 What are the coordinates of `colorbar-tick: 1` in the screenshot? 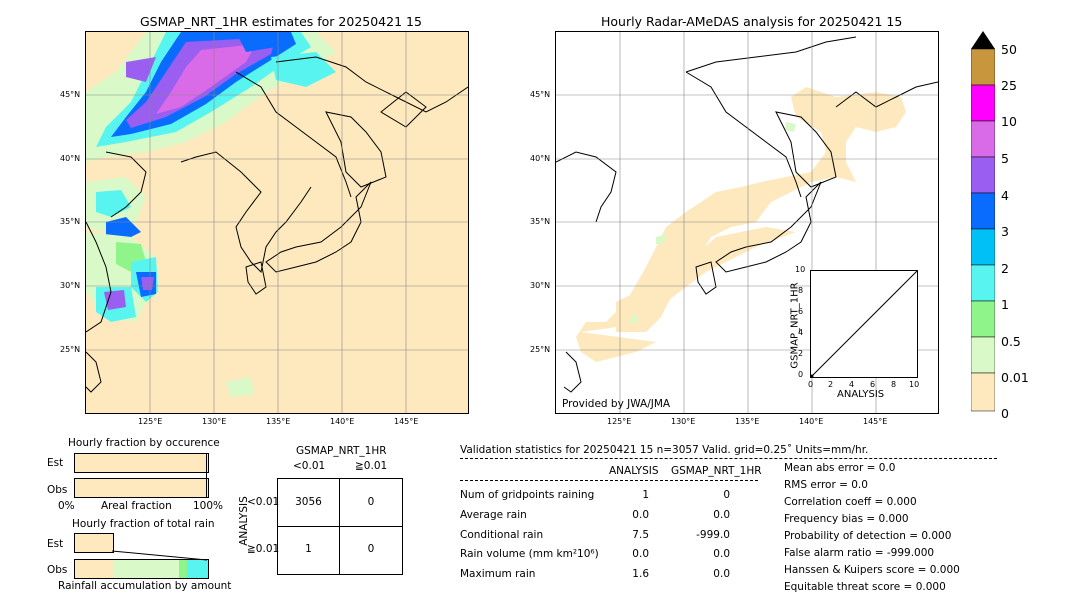 It's located at (1005, 304).